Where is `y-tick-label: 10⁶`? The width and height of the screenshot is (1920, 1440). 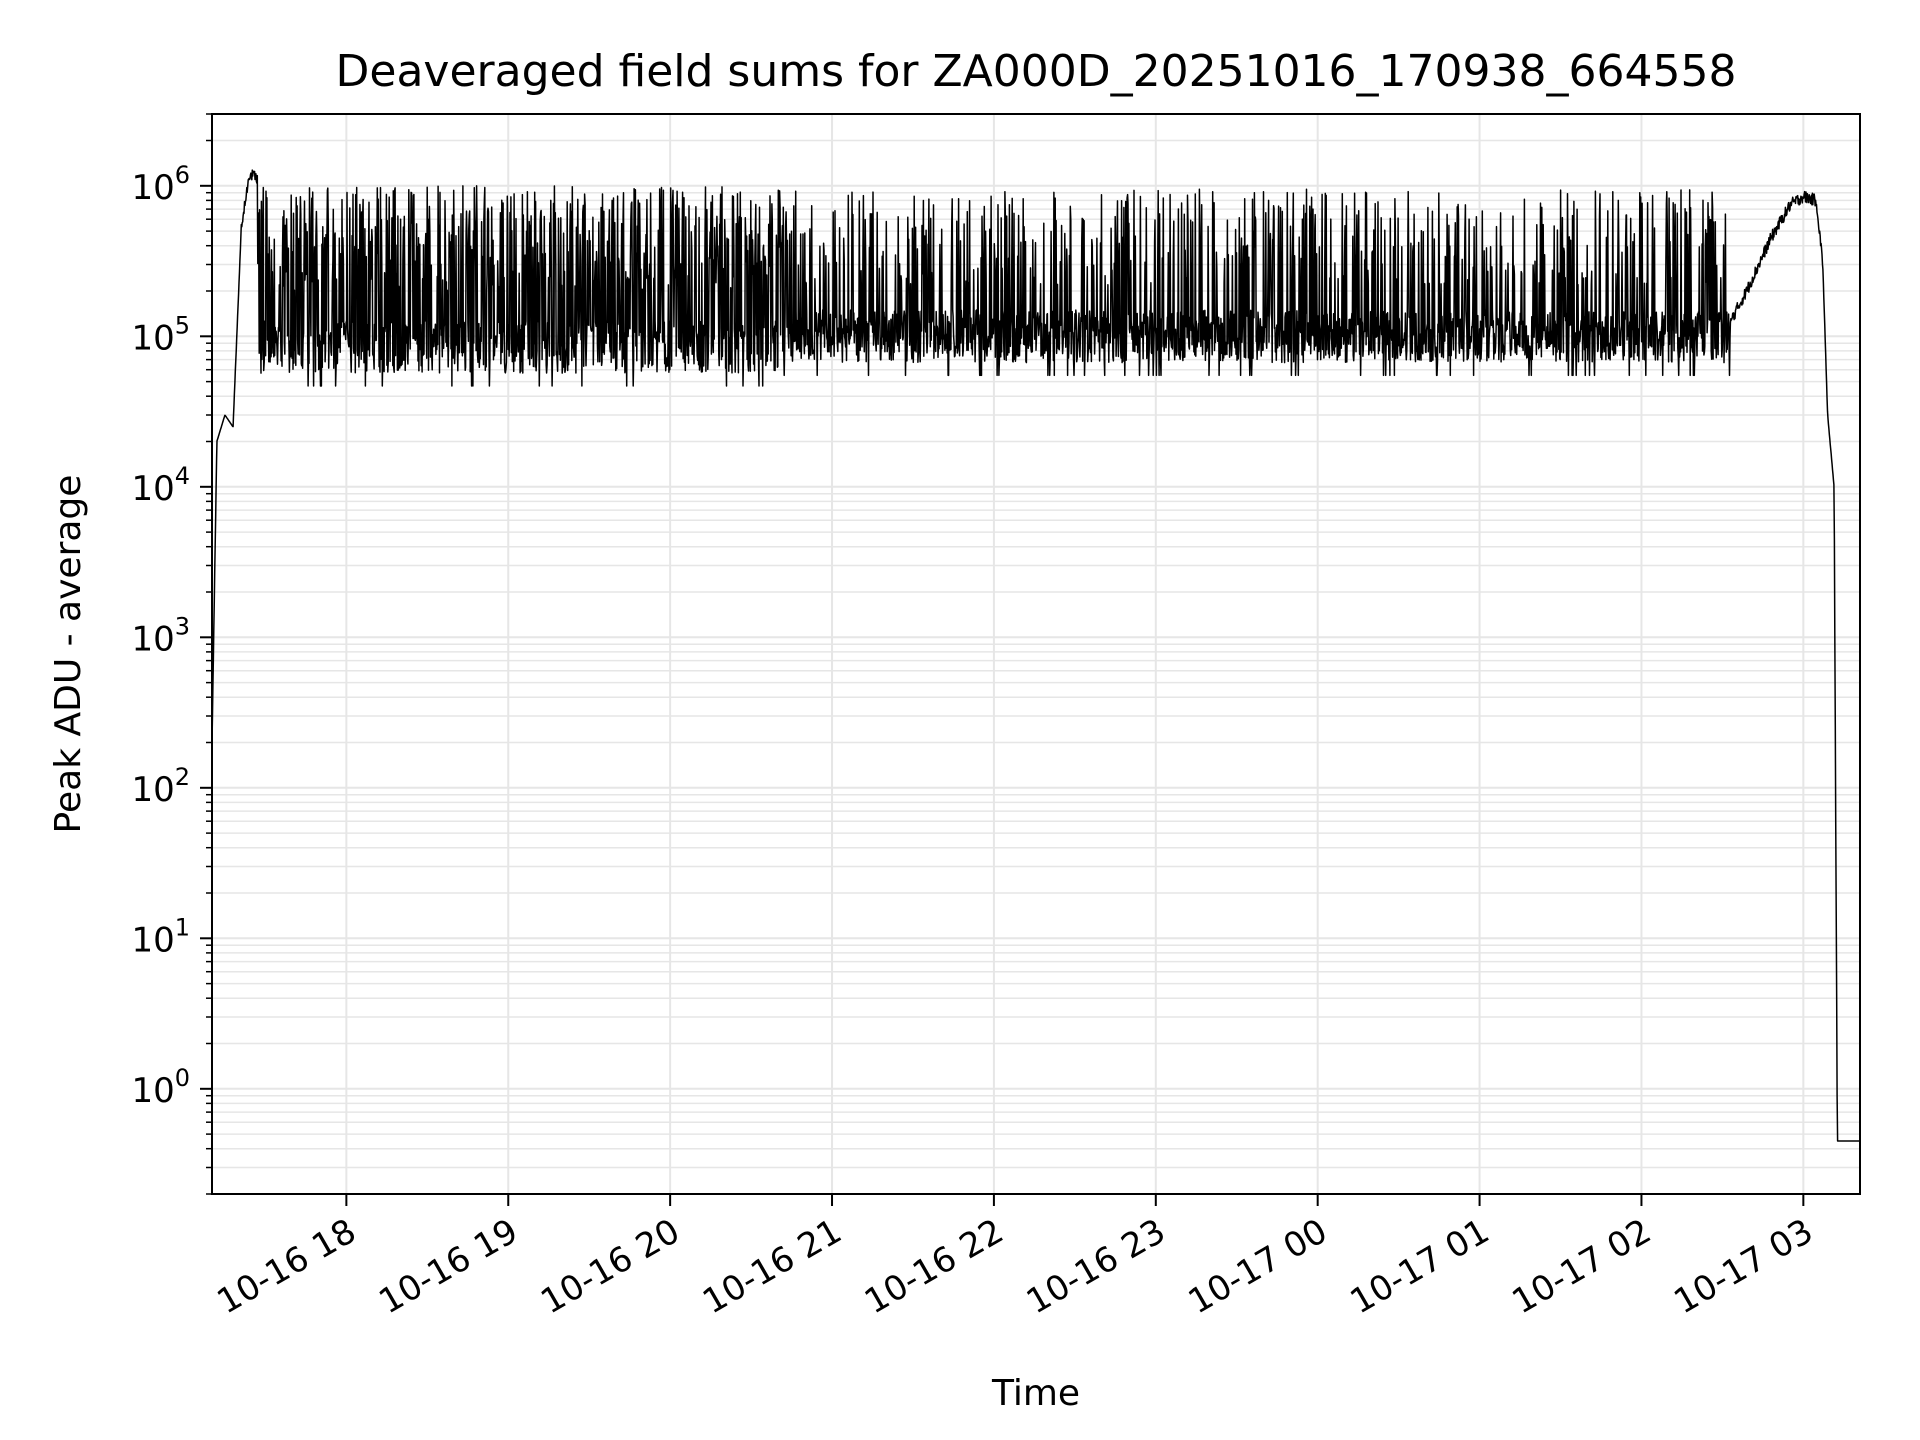 y-tick-label: 10⁶ is located at coordinates (160, 184).